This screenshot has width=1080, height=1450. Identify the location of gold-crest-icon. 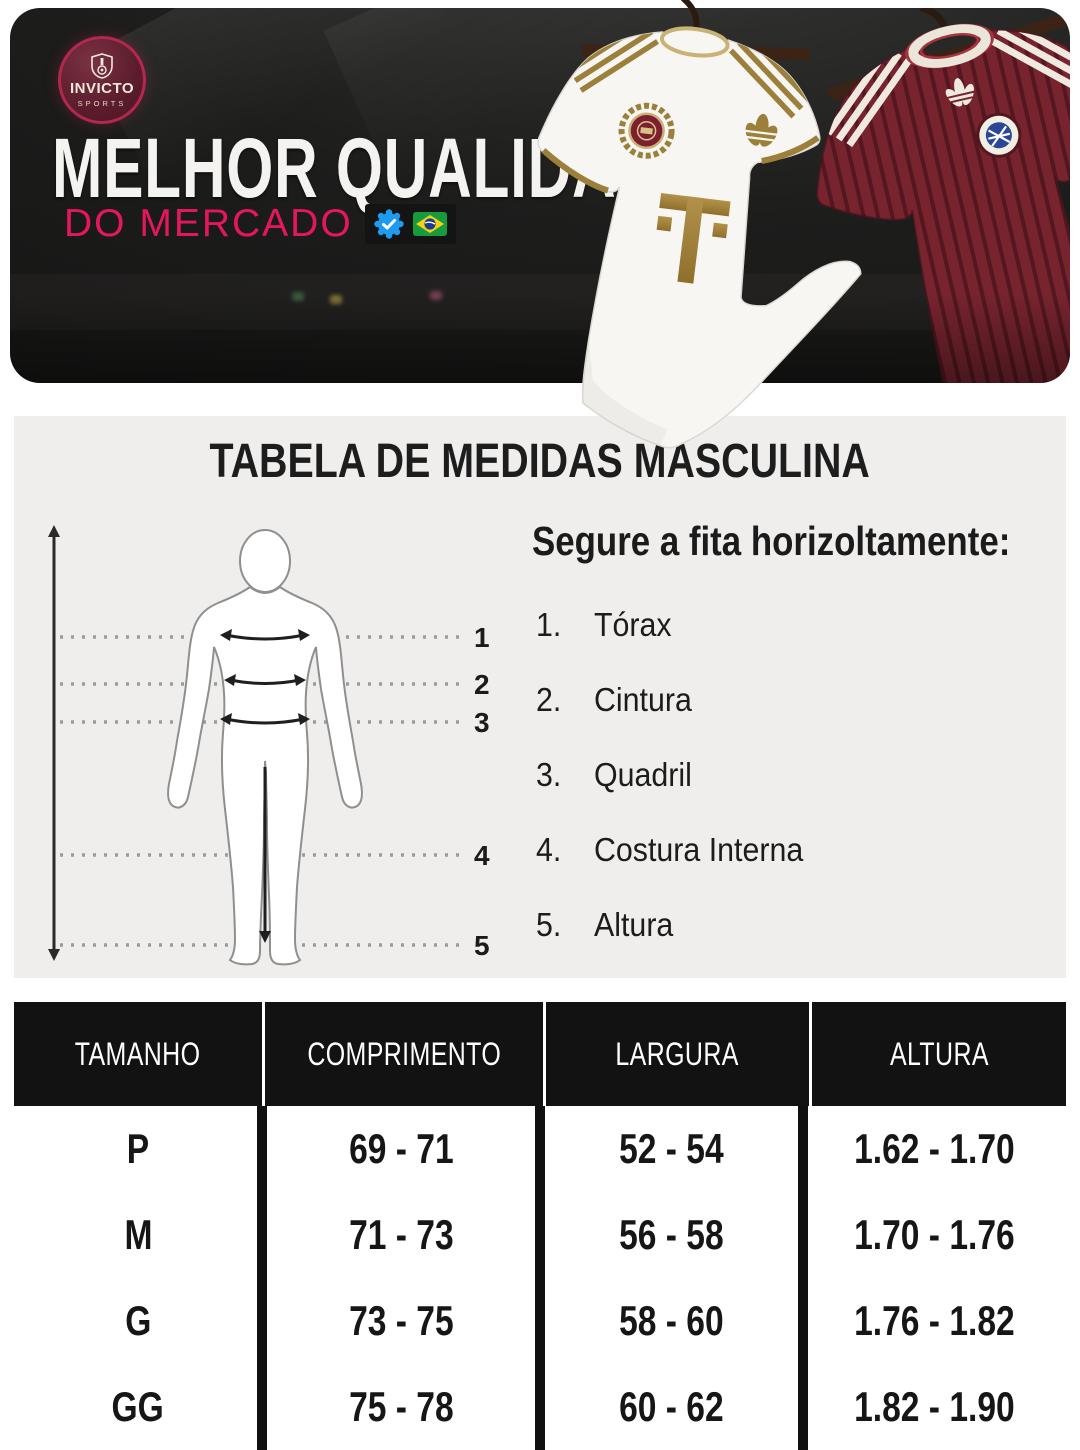
(646, 130).